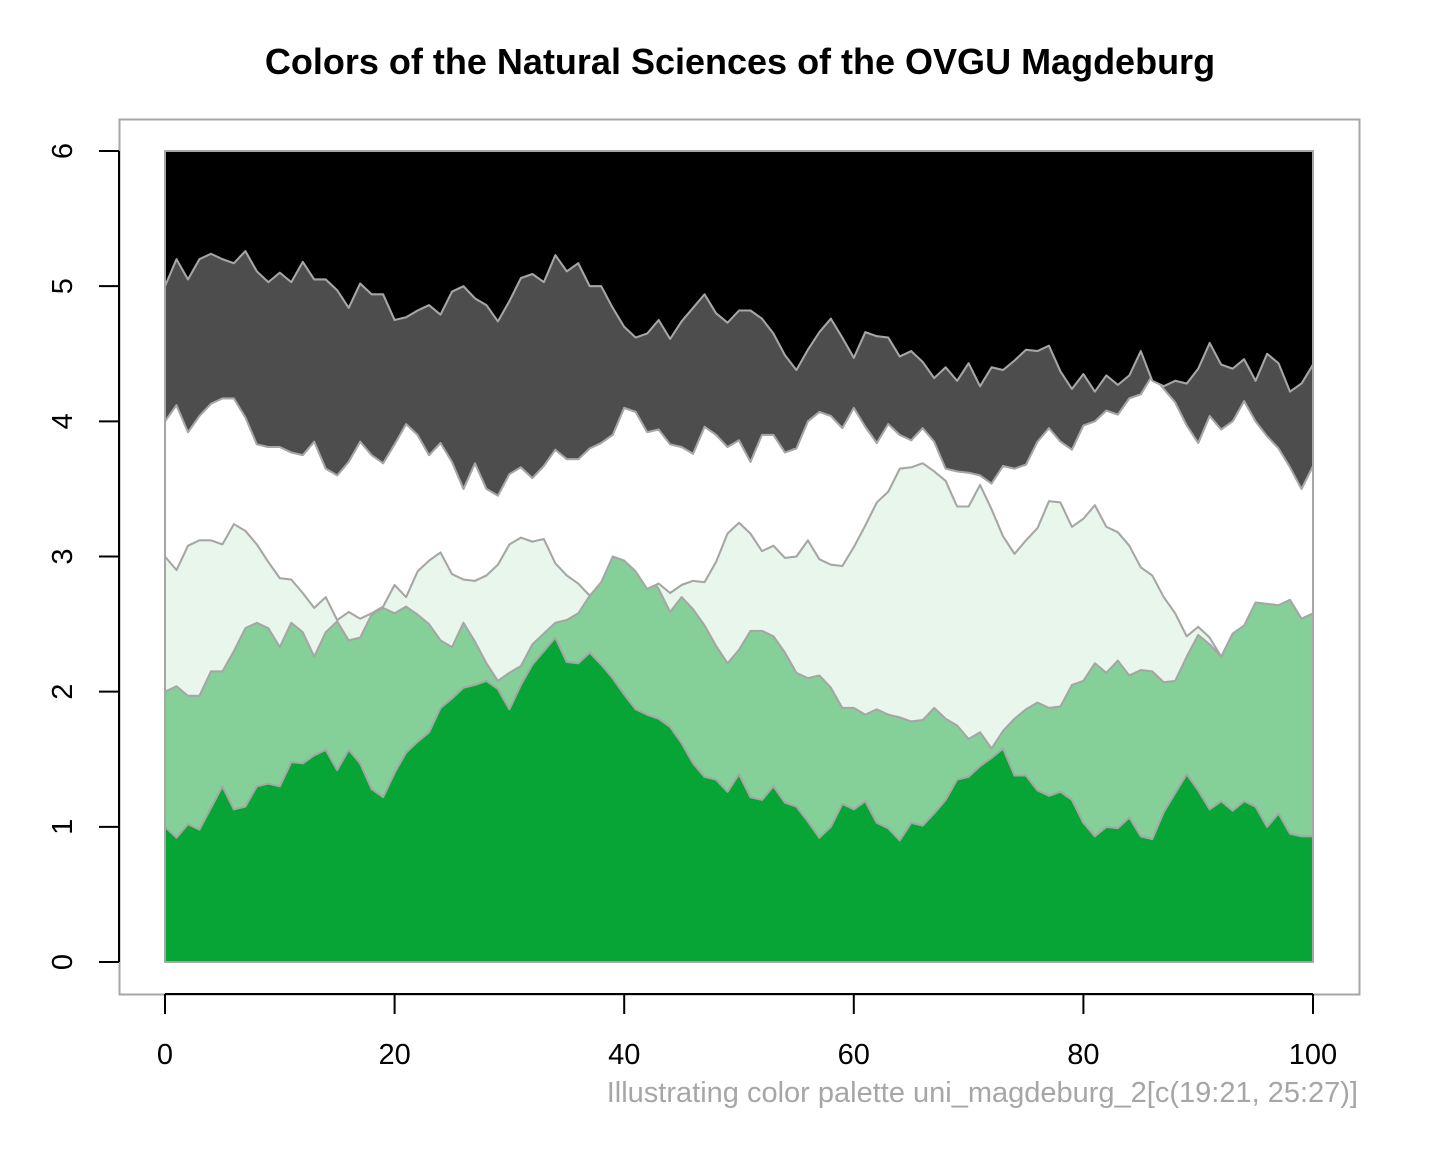  What do you see at coordinates (63, 556) in the screenshot?
I see `y-tick-label: 3` at bounding box center [63, 556].